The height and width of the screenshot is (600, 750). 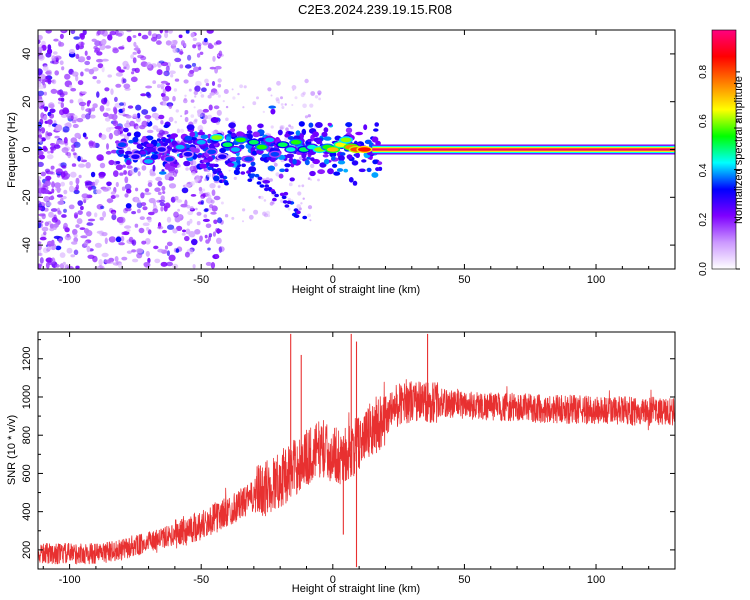 I want to click on snr-x-axis-label: Height of straight line (km), so click(x=356, y=589).